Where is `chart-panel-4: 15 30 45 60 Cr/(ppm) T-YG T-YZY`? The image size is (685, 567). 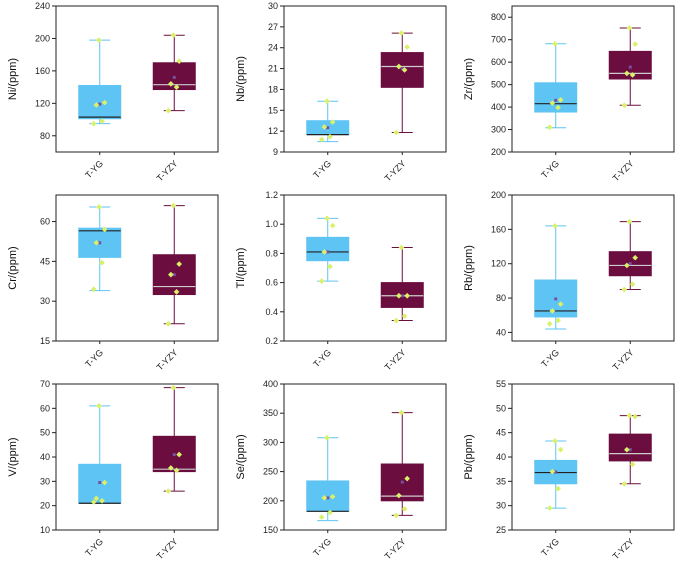
chart-panel-4: 15 30 45 60 Cr/(ppm) T-YG T-YZY is located at coordinates (114, 283).